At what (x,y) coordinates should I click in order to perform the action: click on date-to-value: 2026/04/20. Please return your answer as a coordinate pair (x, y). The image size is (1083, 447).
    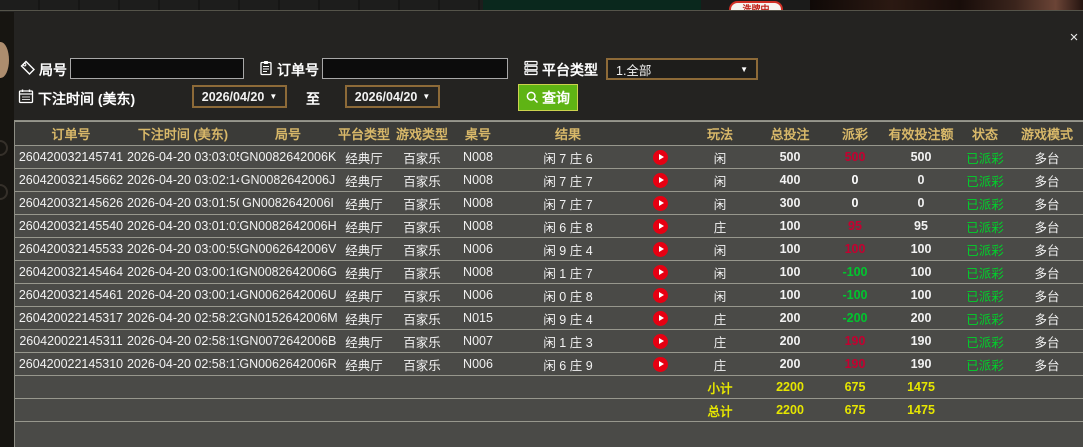
    Looking at the image, I should click on (386, 96).